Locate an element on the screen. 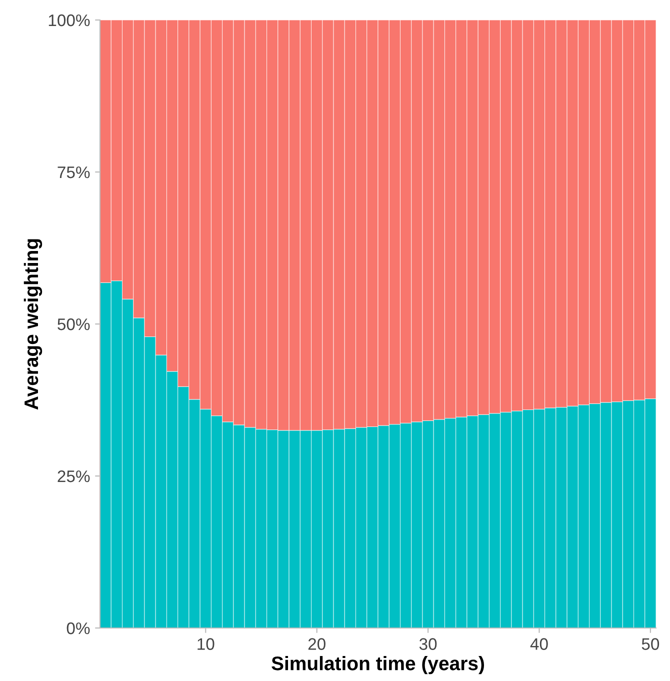 This screenshot has height=681, width=670. x-tick-label: 30 is located at coordinates (428, 644).